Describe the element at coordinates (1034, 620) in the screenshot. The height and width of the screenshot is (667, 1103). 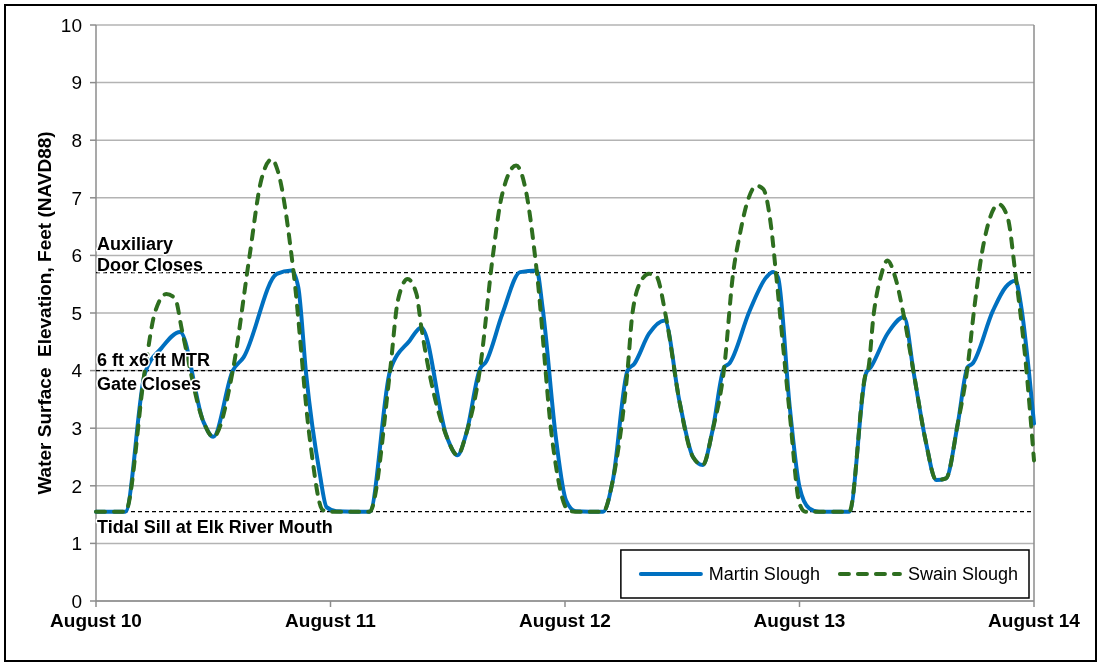
I see `x-tick-label: August 14` at that location.